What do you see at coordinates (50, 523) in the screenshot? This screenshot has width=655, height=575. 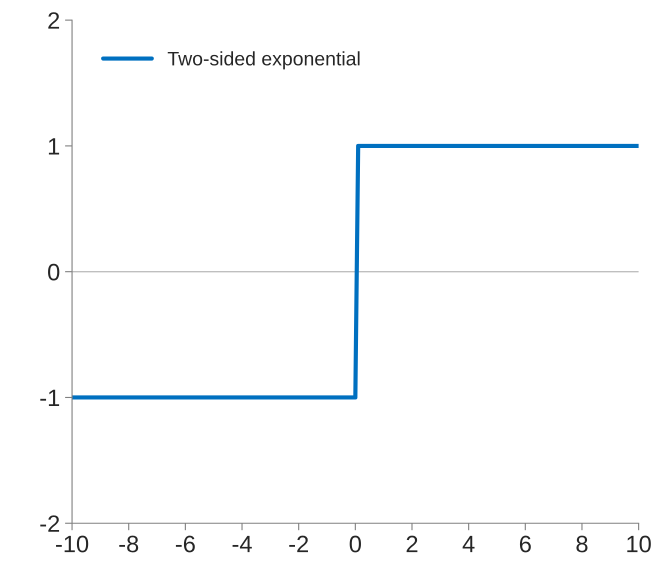 I see `y-tick-label: -2` at bounding box center [50, 523].